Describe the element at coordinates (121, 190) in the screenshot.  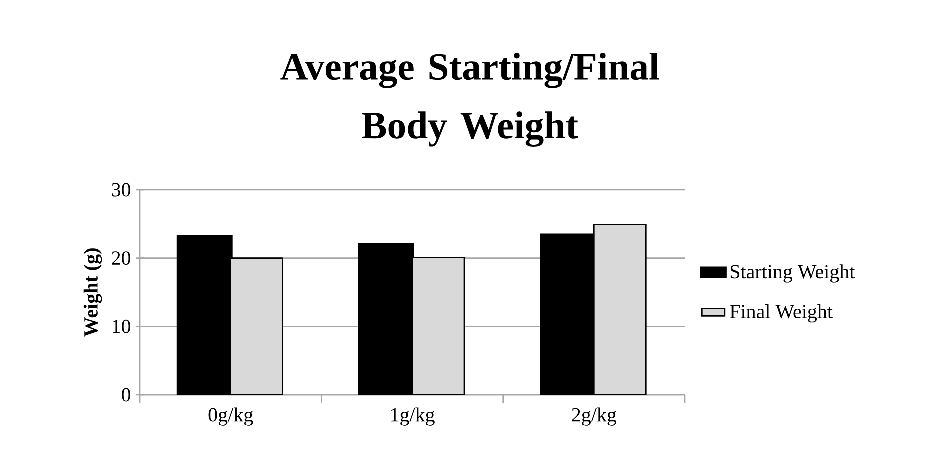
I see `y-tick-label: 30` at that location.